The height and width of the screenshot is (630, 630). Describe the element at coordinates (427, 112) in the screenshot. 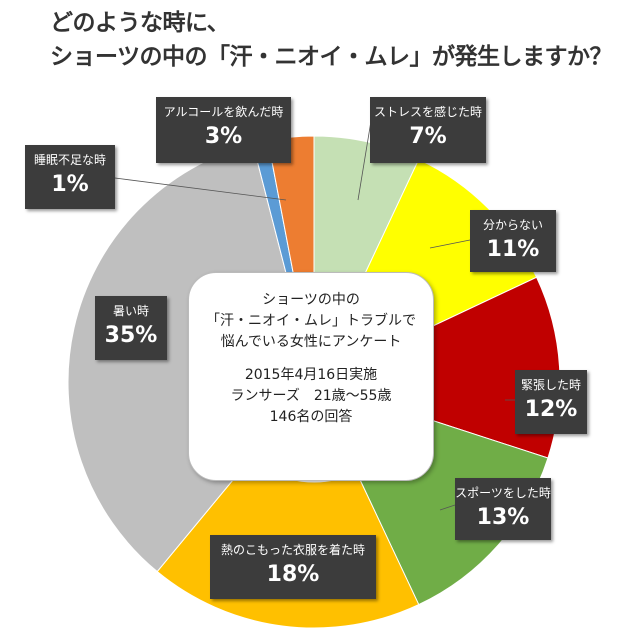

I see `data-label-category: ストレスを感じた時` at that location.